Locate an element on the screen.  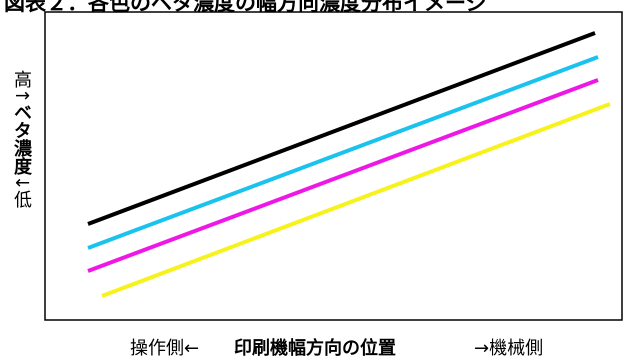
y-axis-label: 高↑ベタ濃度↓低 is located at coordinates (21, 139).